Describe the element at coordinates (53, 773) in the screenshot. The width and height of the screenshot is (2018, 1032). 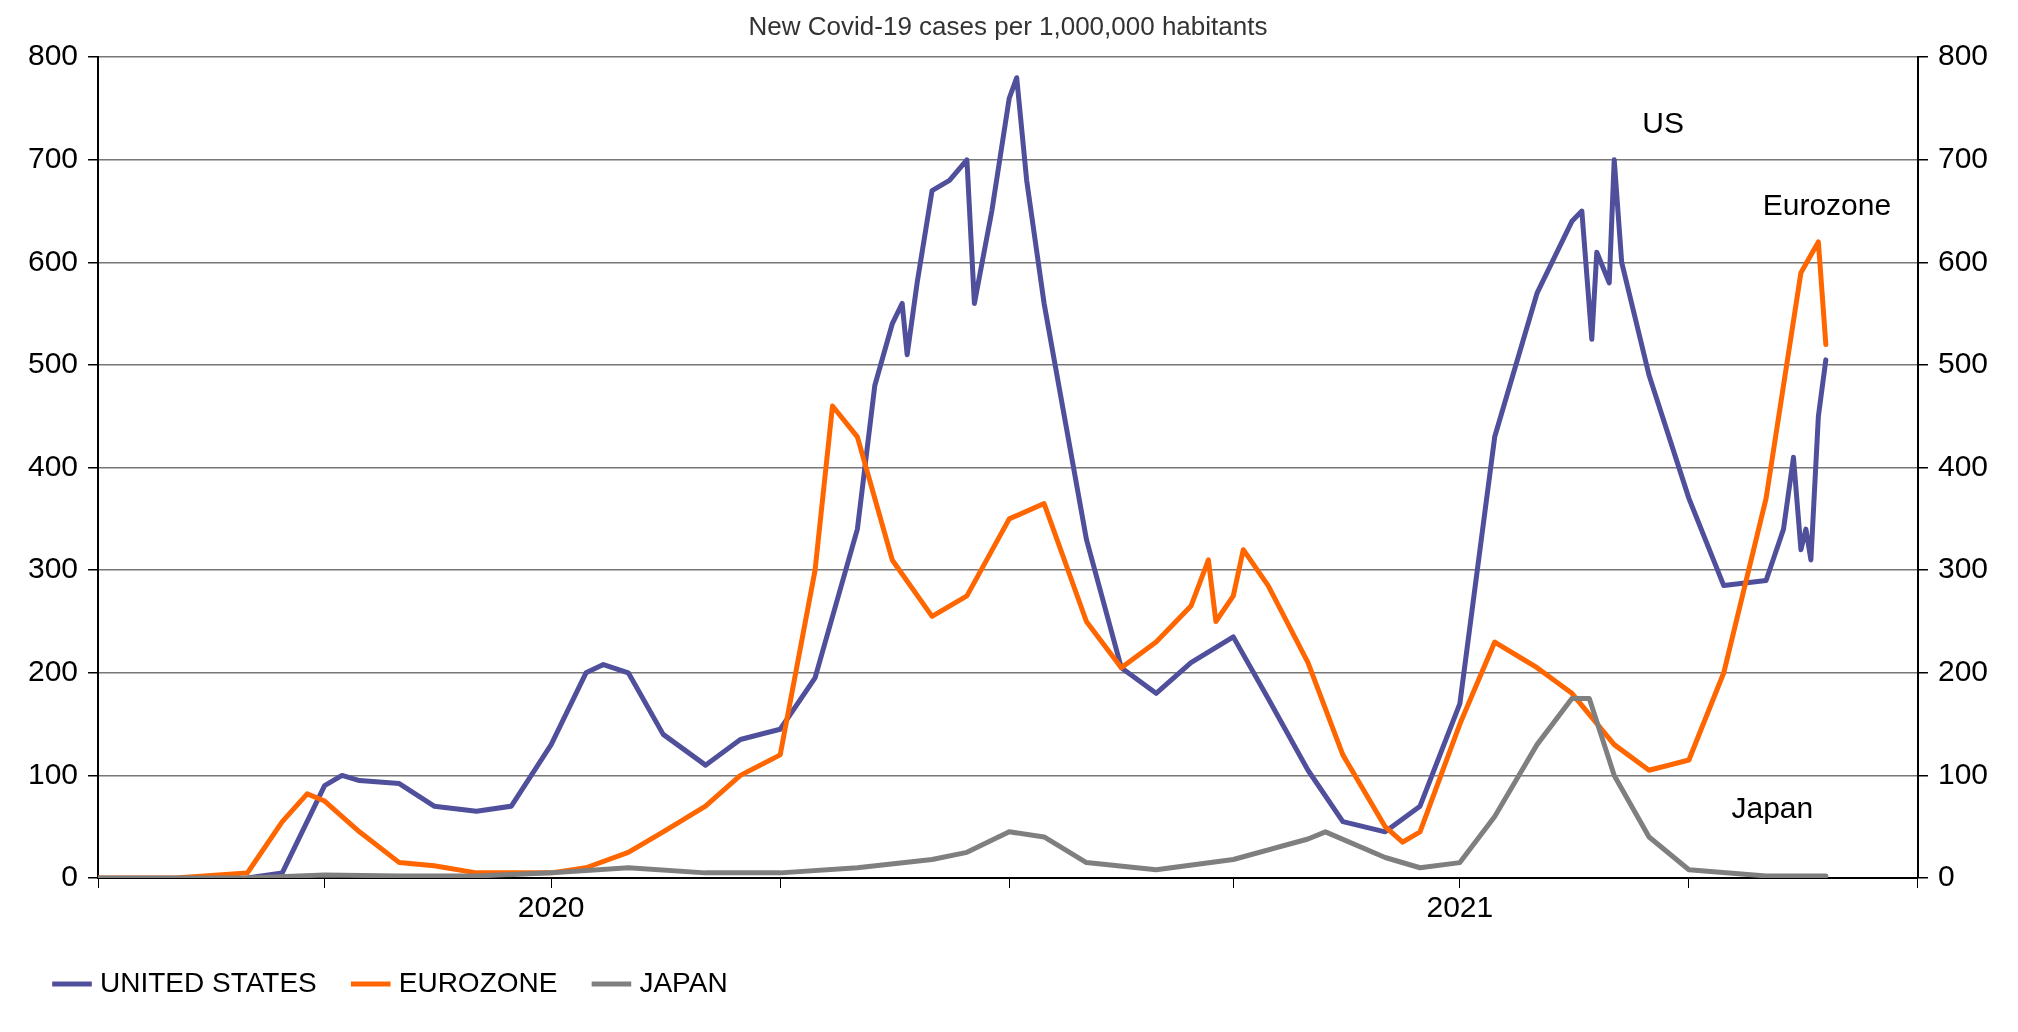
I see `y-tick-label: 100` at that location.